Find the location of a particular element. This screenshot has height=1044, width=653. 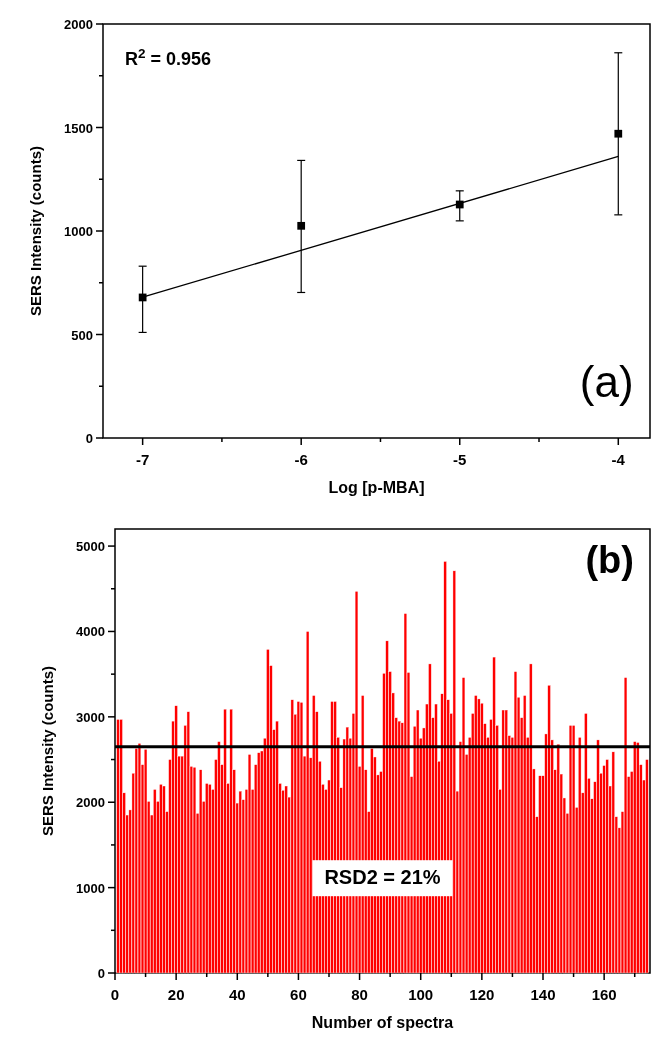

x-tick-label: 140 is located at coordinates (543, 994).